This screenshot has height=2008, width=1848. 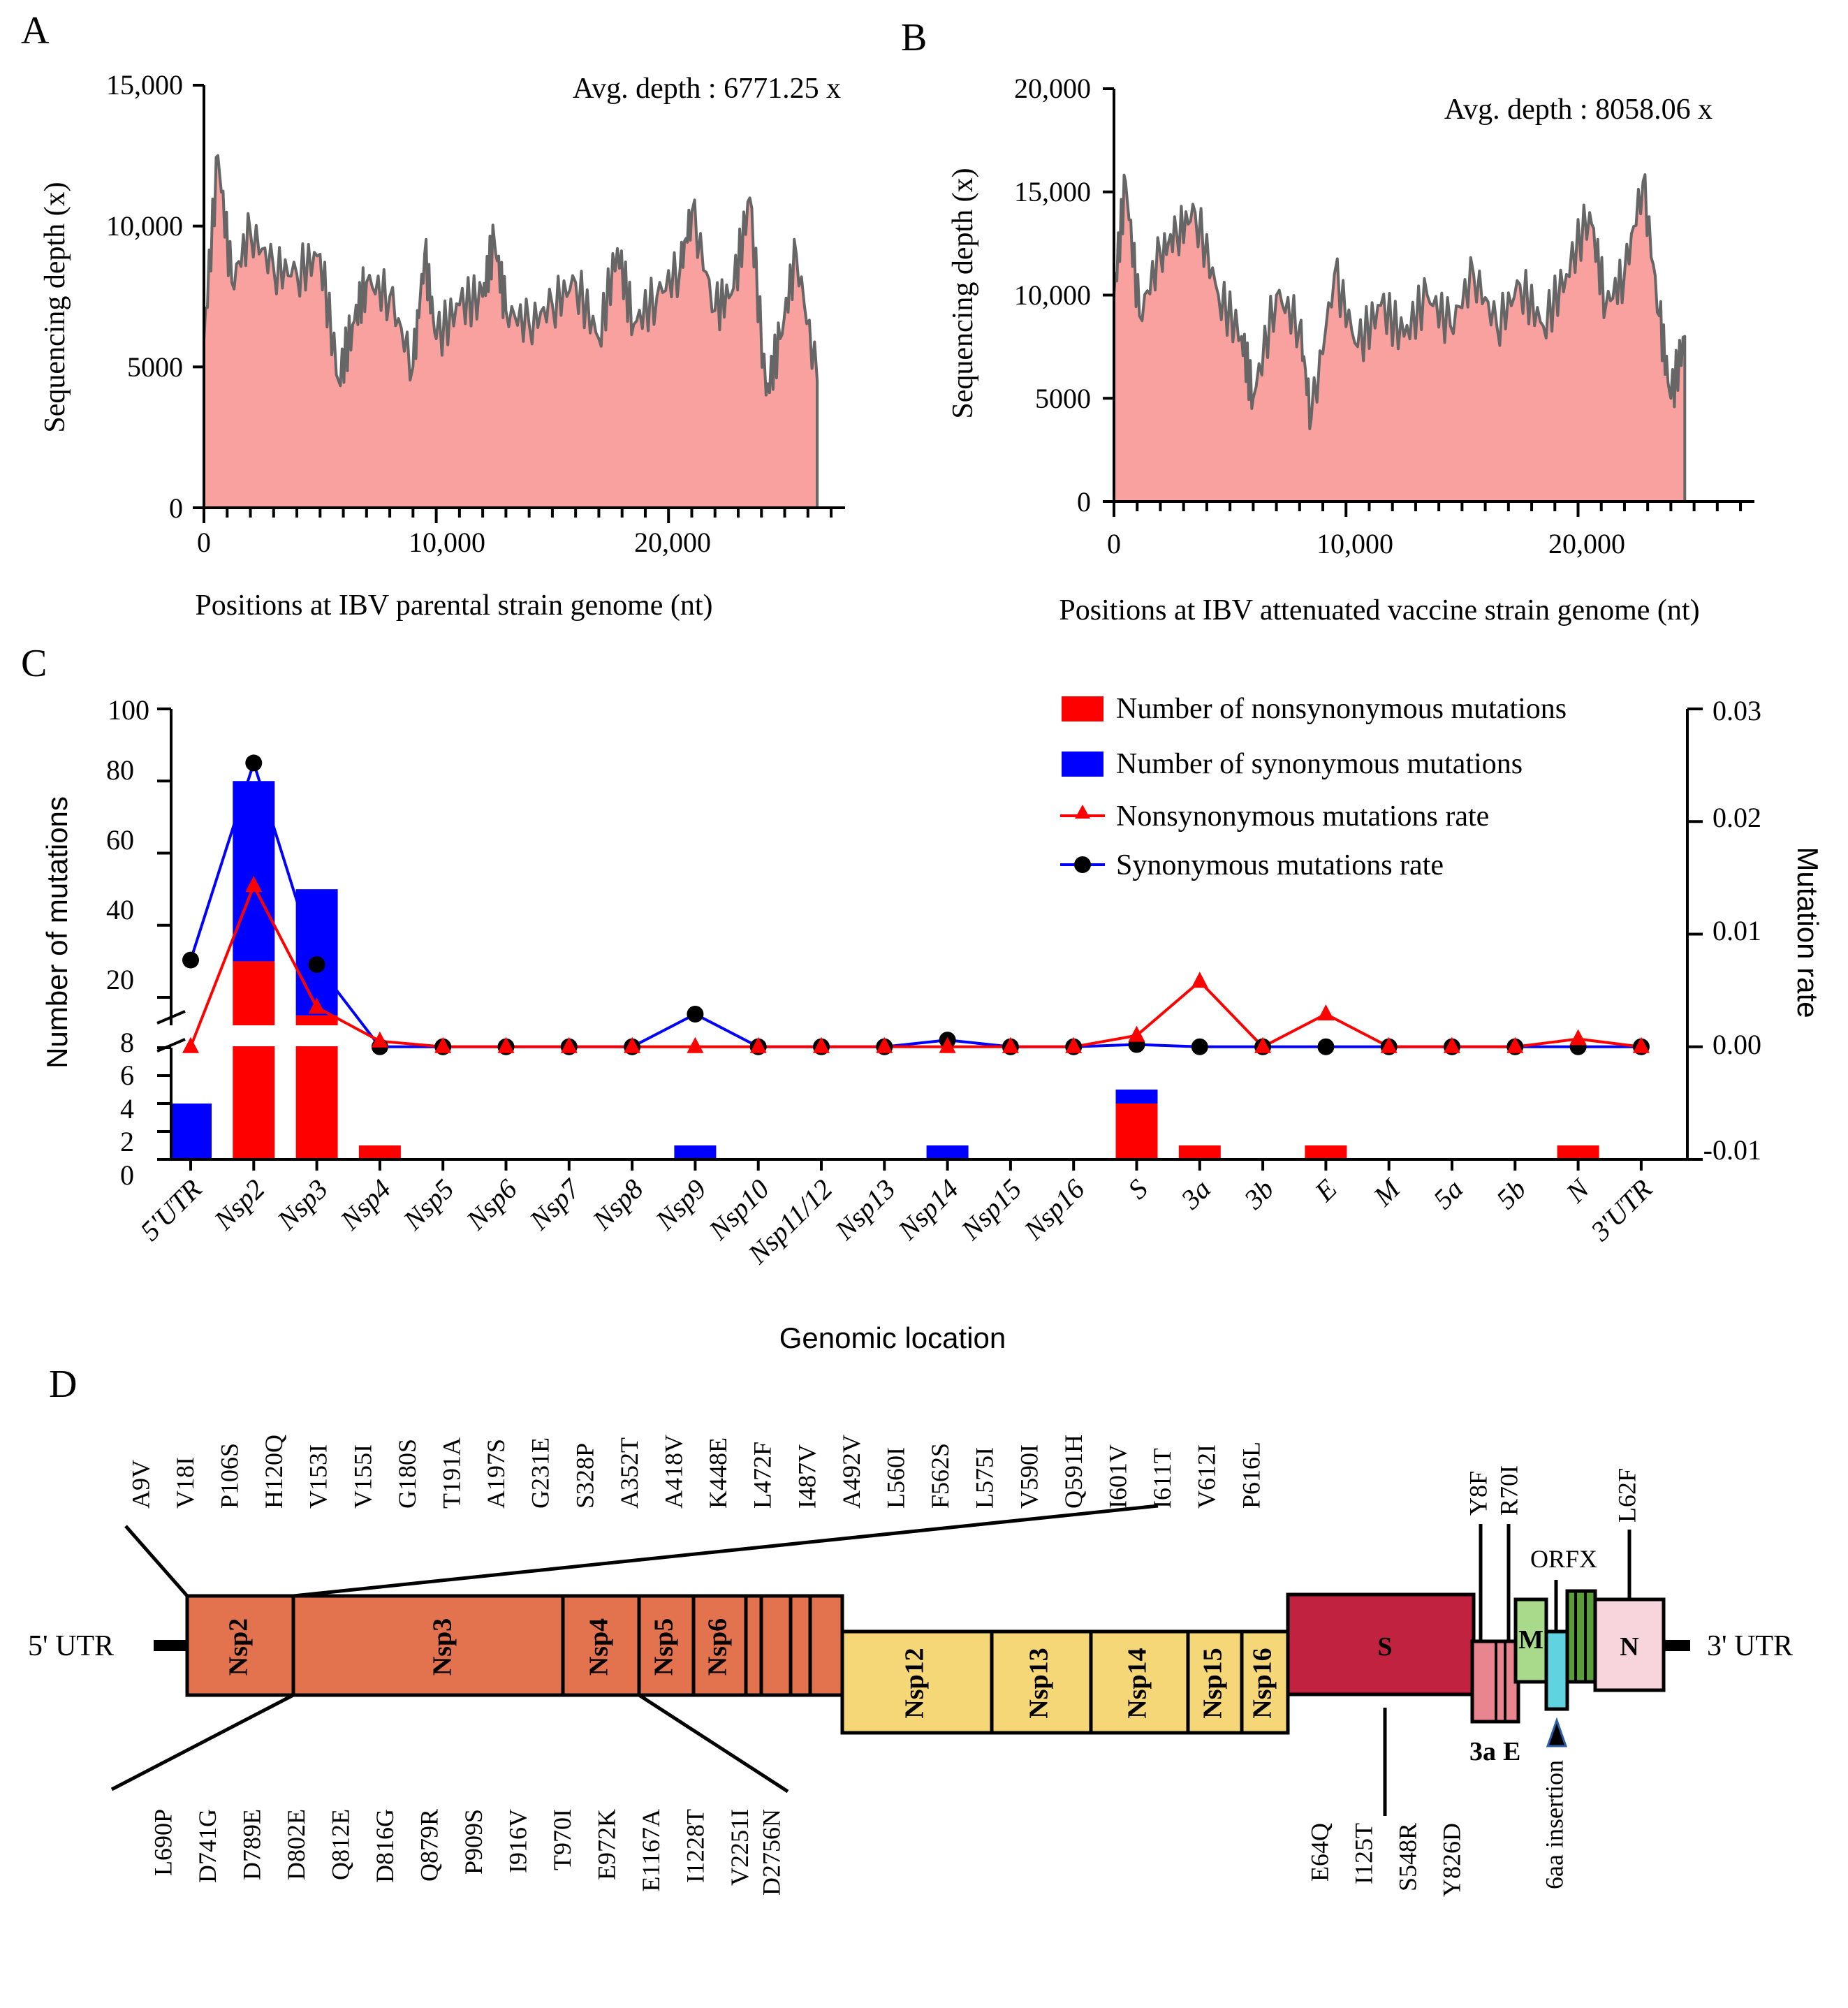 What do you see at coordinates (1195, 1194) in the screenshot?
I see `category-label: 3a` at bounding box center [1195, 1194].